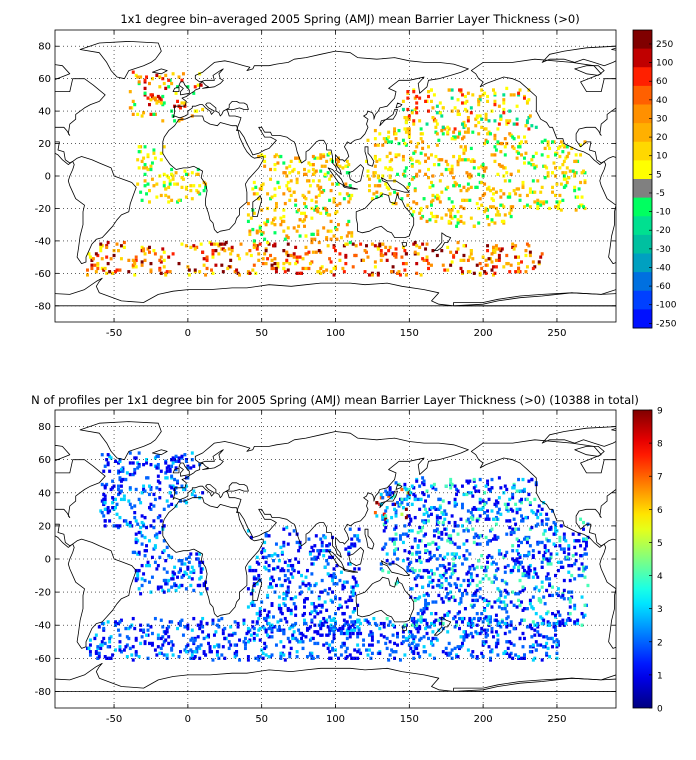 The width and height of the screenshot is (696, 760). I want to click on coastline, so click(543, 493).